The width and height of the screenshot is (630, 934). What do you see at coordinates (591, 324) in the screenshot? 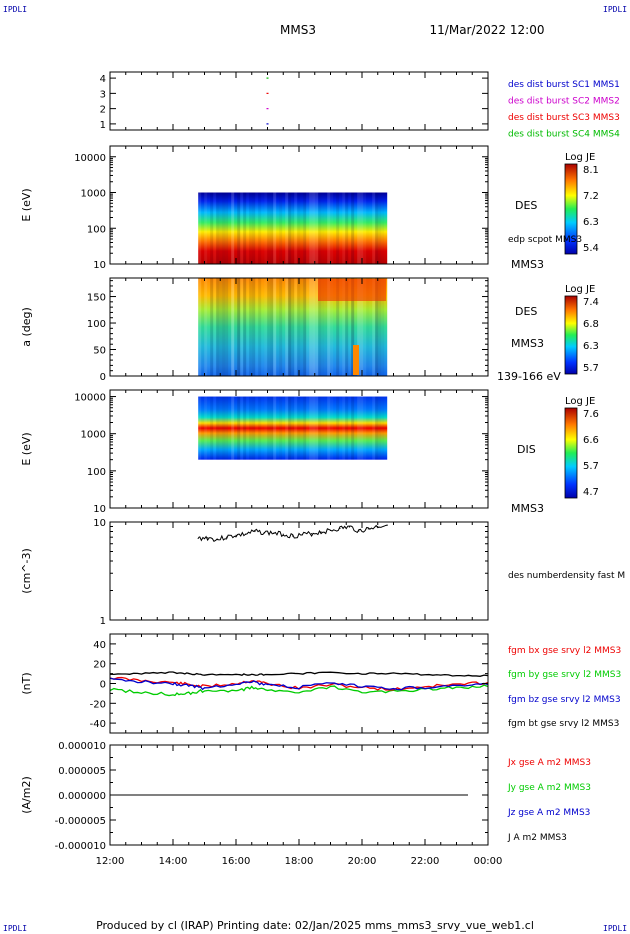
I see `colorbar-des-pitch-tick: 6.8` at bounding box center [591, 324].